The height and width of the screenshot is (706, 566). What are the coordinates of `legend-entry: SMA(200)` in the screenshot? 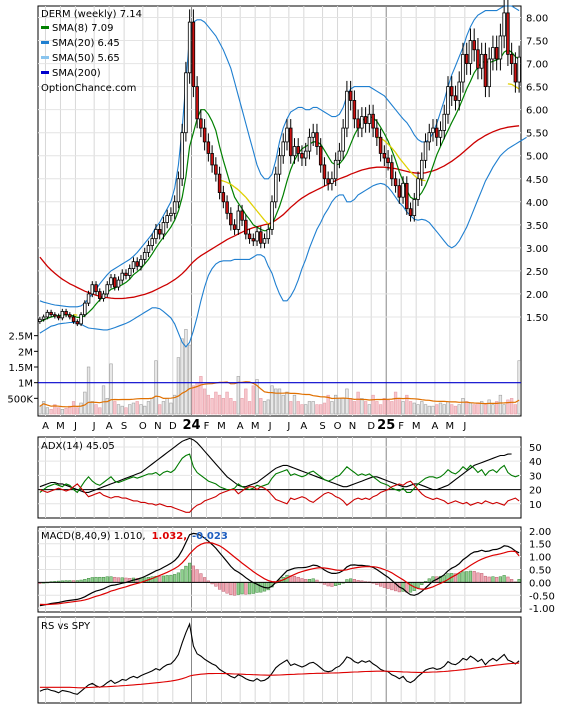 It's located at (76, 73).